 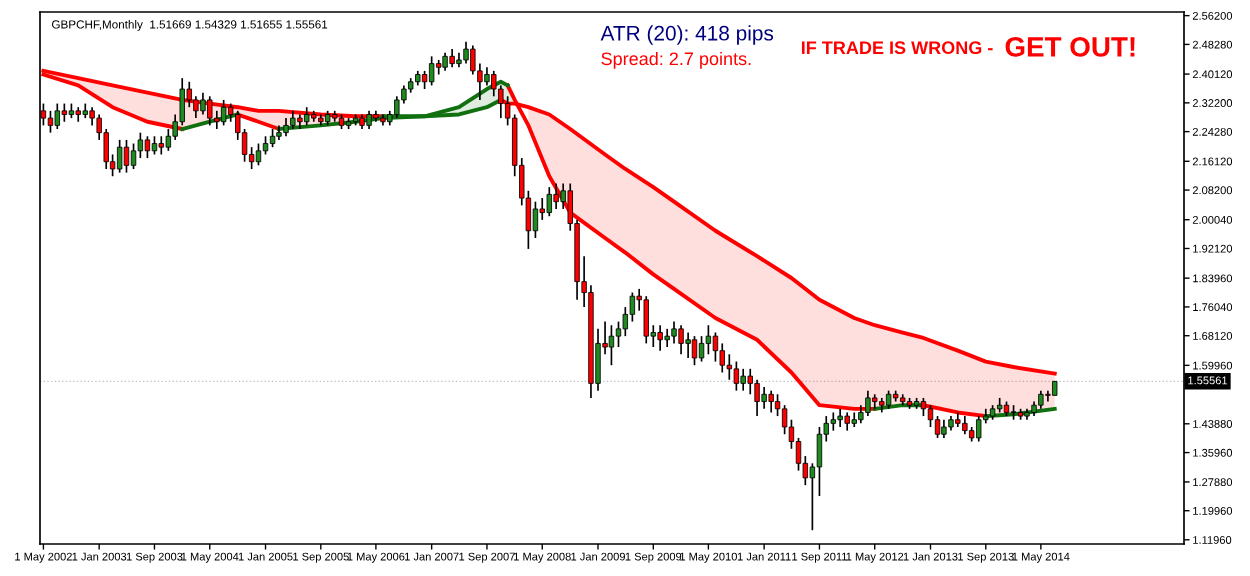 I want to click on annotation: GET OUT!, so click(x=1070, y=47).